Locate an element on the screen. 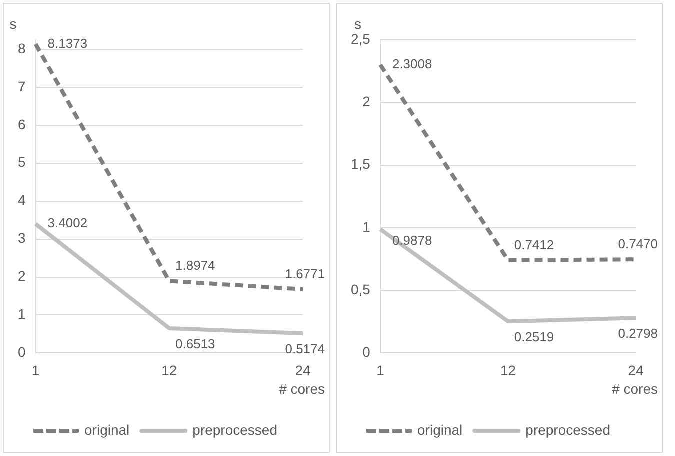 The height and width of the screenshot is (456, 675). y-tick-label: 8 is located at coordinates (22, 48).